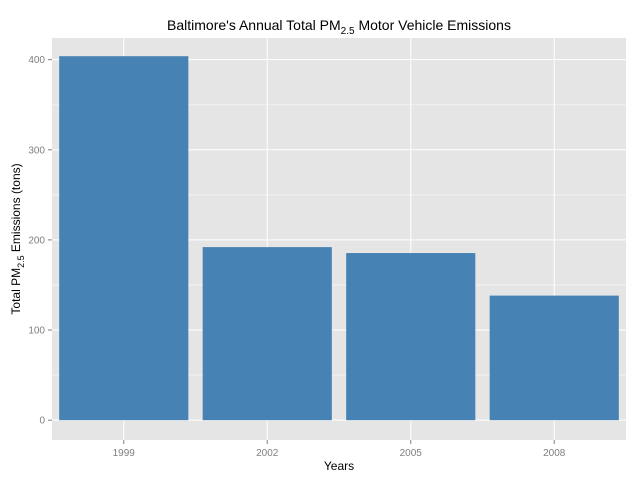 The height and width of the screenshot is (485, 640). I want to click on y-tick-label-3: 300, so click(36, 150).